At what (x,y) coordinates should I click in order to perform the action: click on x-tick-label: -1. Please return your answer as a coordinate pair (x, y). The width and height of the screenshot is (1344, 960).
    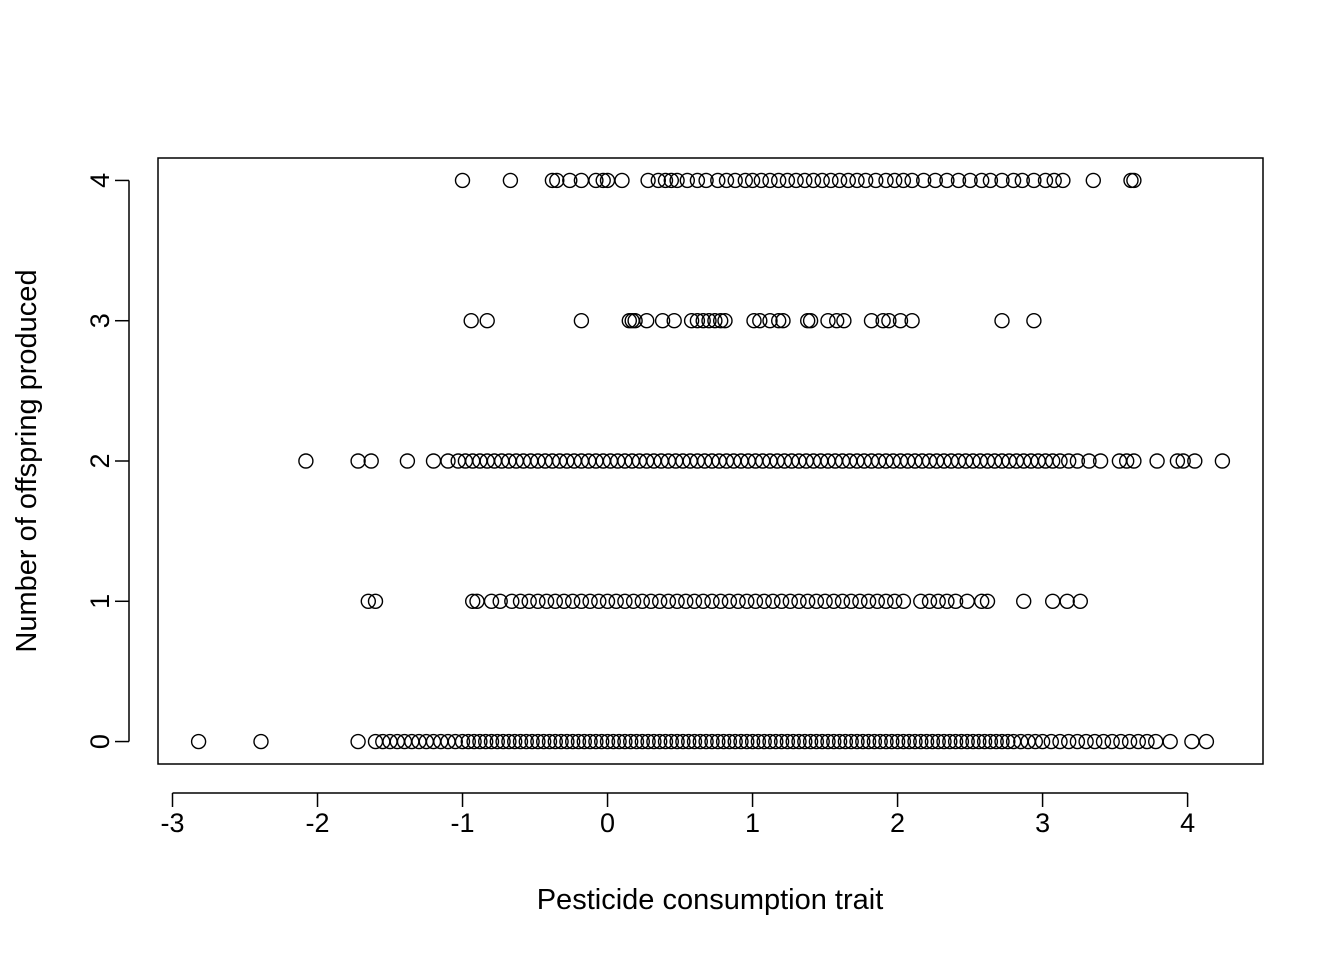
    Looking at the image, I should click on (463, 823).